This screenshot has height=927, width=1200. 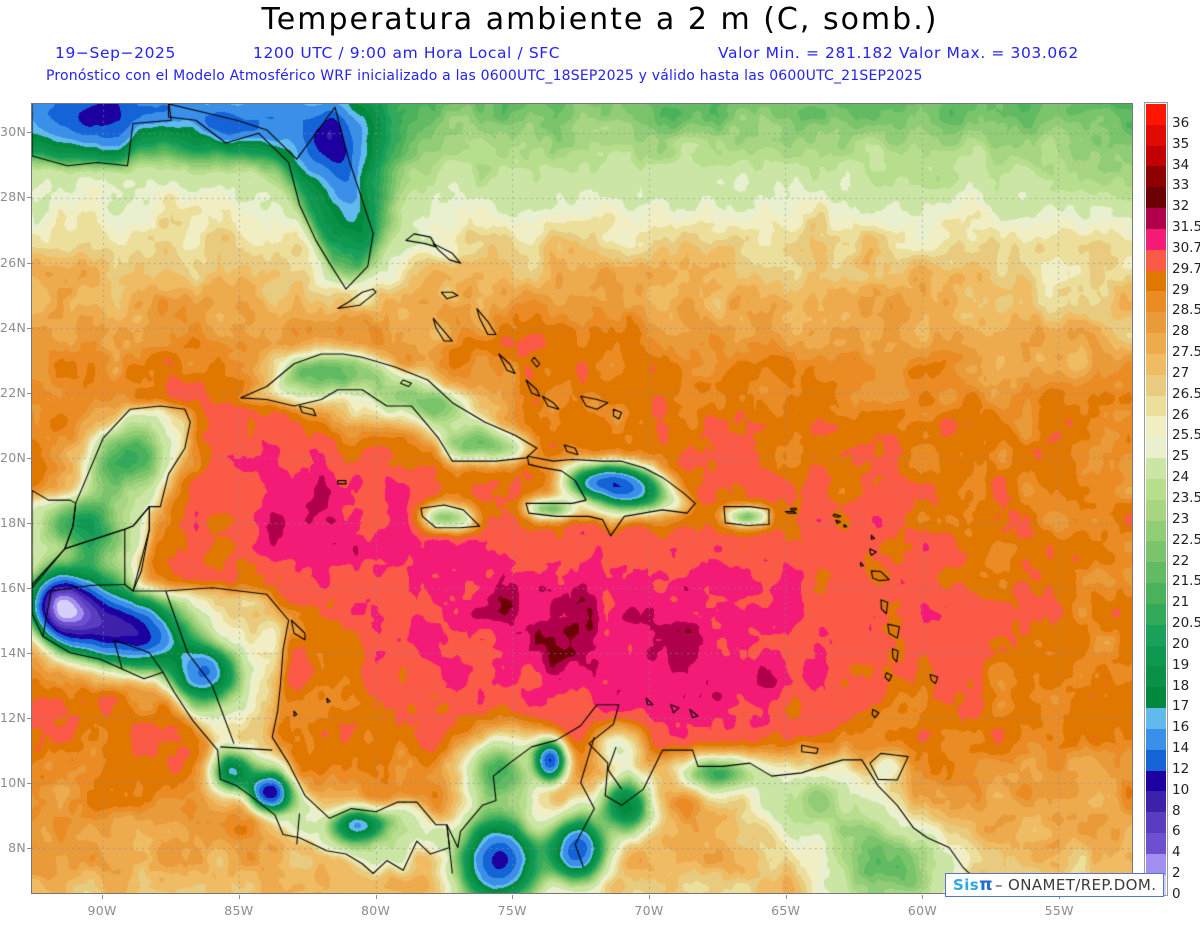 I want to click on y-axis-tick-label: 24N, so click(x=13, y=327).